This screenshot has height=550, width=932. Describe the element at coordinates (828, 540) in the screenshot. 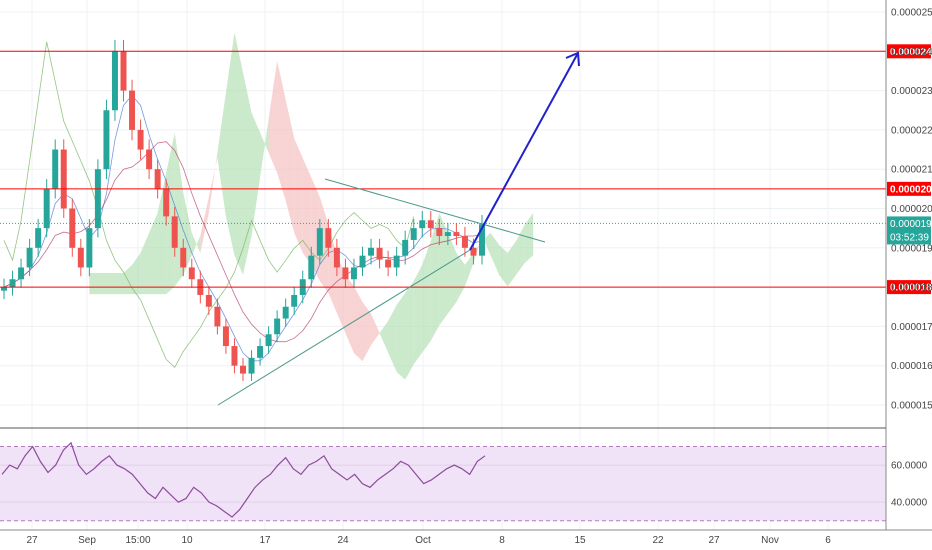

I see `x-tick-label: 6` at that location.